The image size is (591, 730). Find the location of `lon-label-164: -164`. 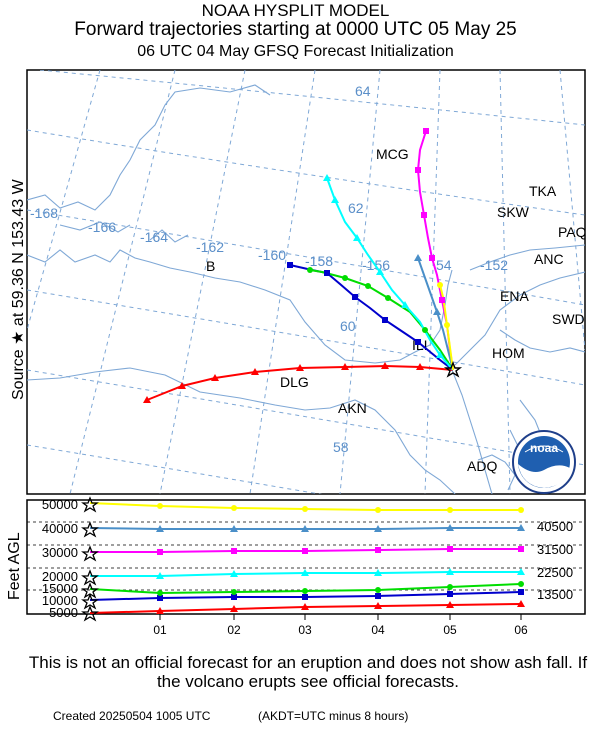

lon-label-164: -164 is located at coordinates (154, 237).